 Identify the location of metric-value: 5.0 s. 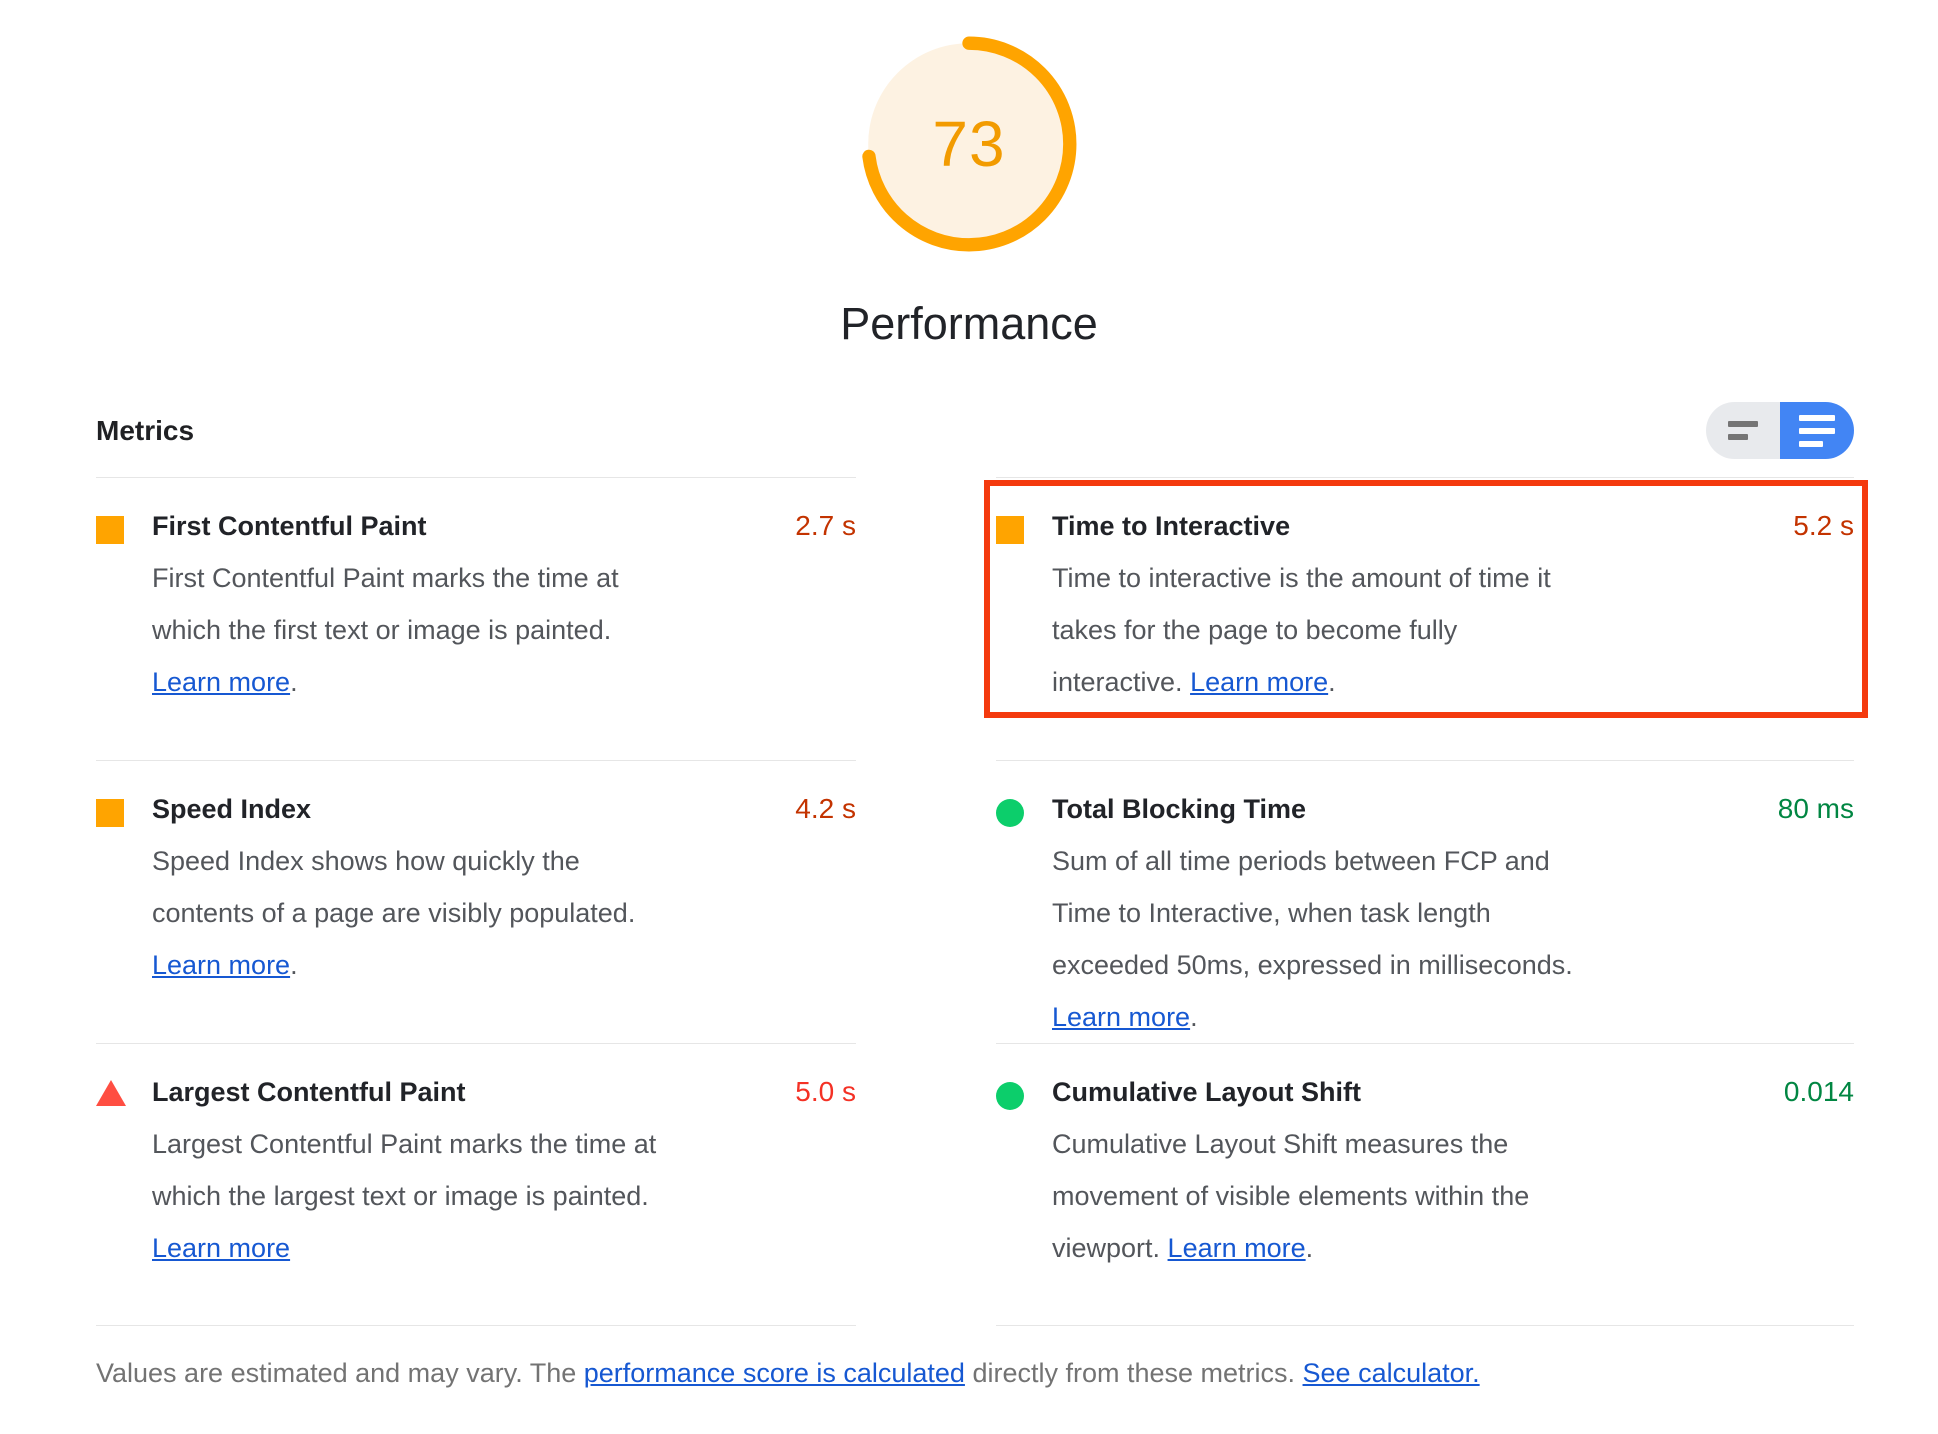
(825, 1091).